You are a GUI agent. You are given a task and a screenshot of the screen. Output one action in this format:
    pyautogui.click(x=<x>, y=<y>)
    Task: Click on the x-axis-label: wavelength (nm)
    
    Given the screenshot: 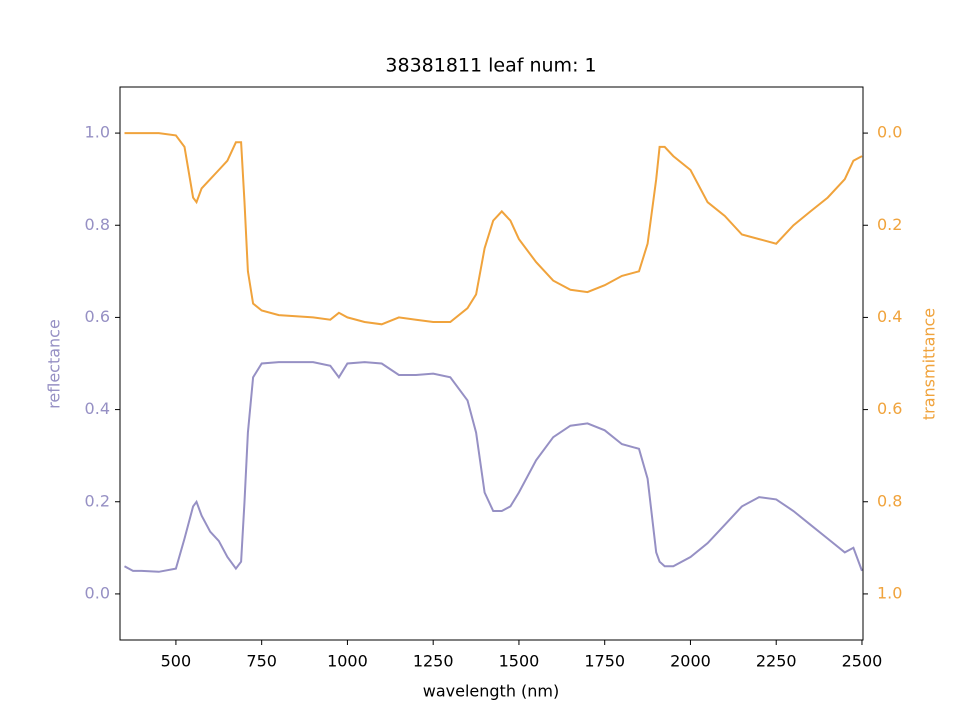 What is the action you would take?
    pyautogui.click(x=491, y=691)
    